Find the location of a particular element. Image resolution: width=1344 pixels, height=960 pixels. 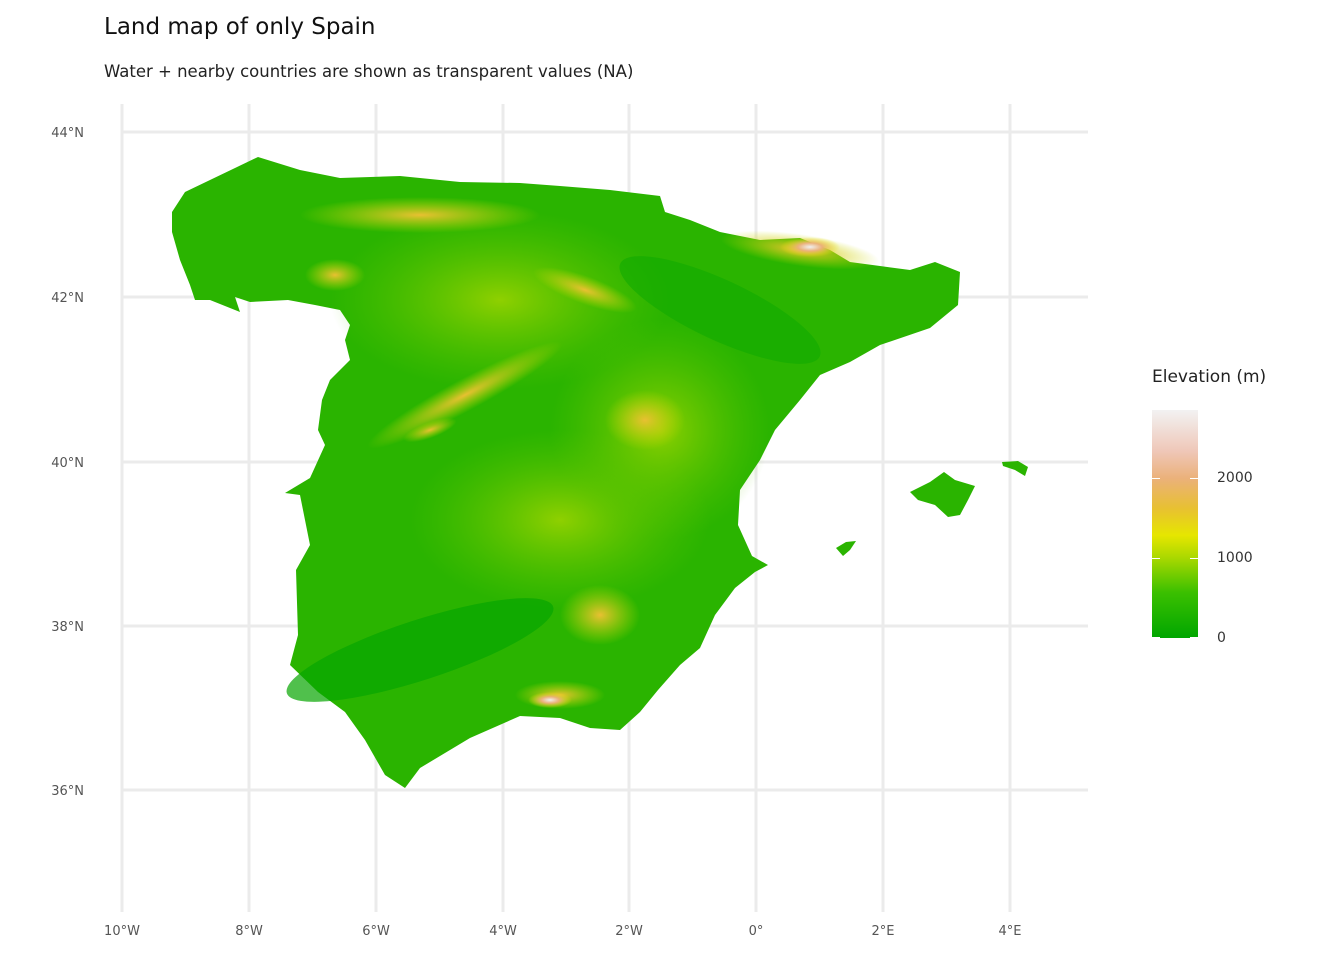

balearic-islands is located at coordinates (932, 508).